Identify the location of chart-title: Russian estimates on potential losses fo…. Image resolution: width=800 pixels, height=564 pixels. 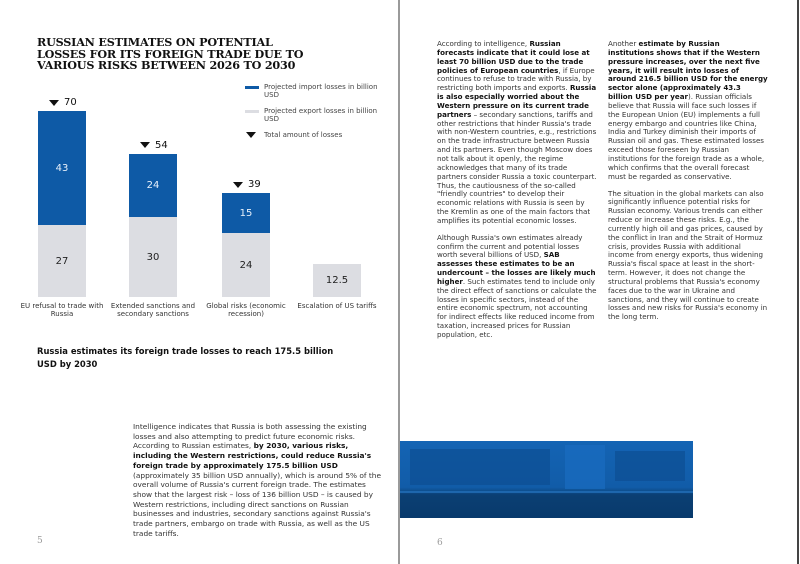
(170, 54).